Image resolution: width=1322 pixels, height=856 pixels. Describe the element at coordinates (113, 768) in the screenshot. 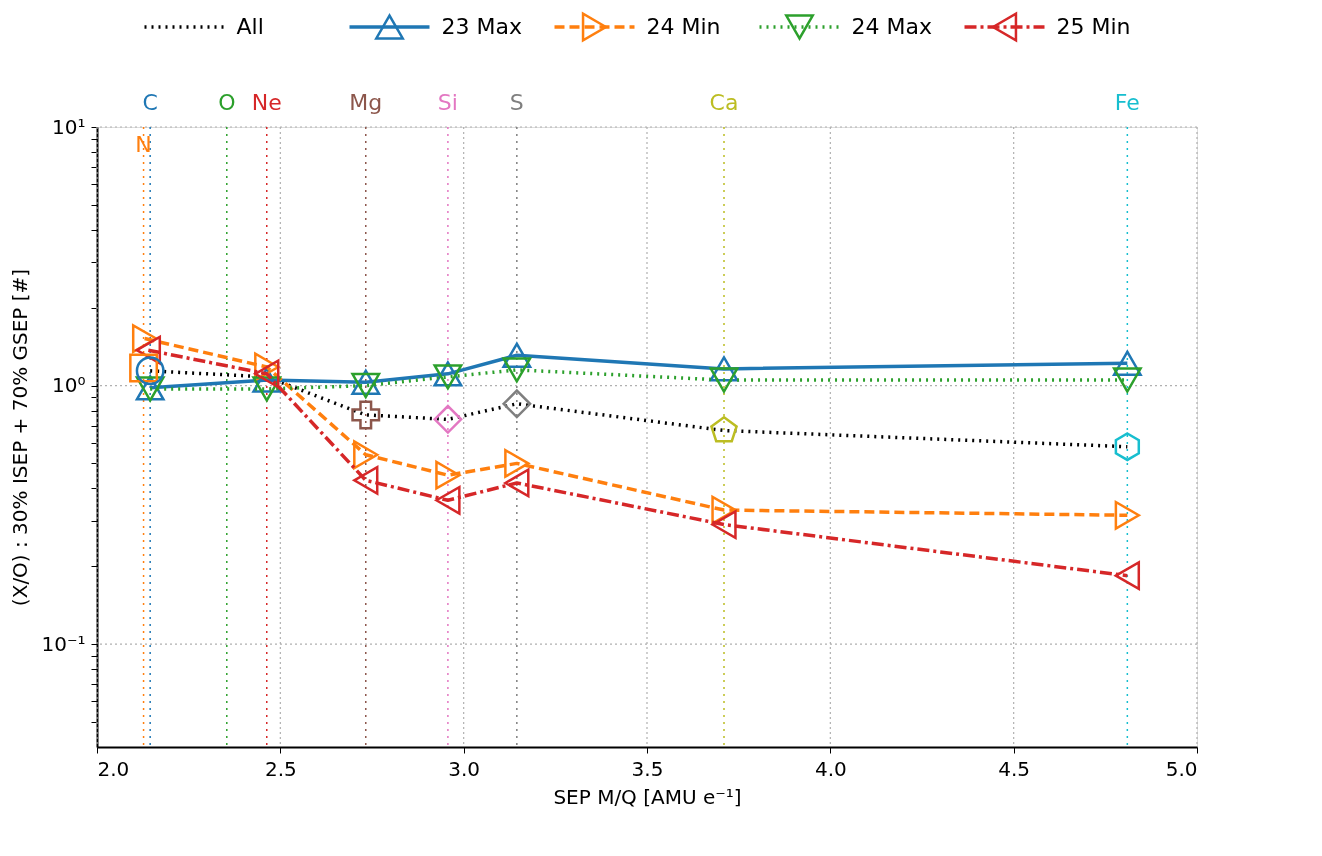

I see `x-tick-label: 2.0` at that location.